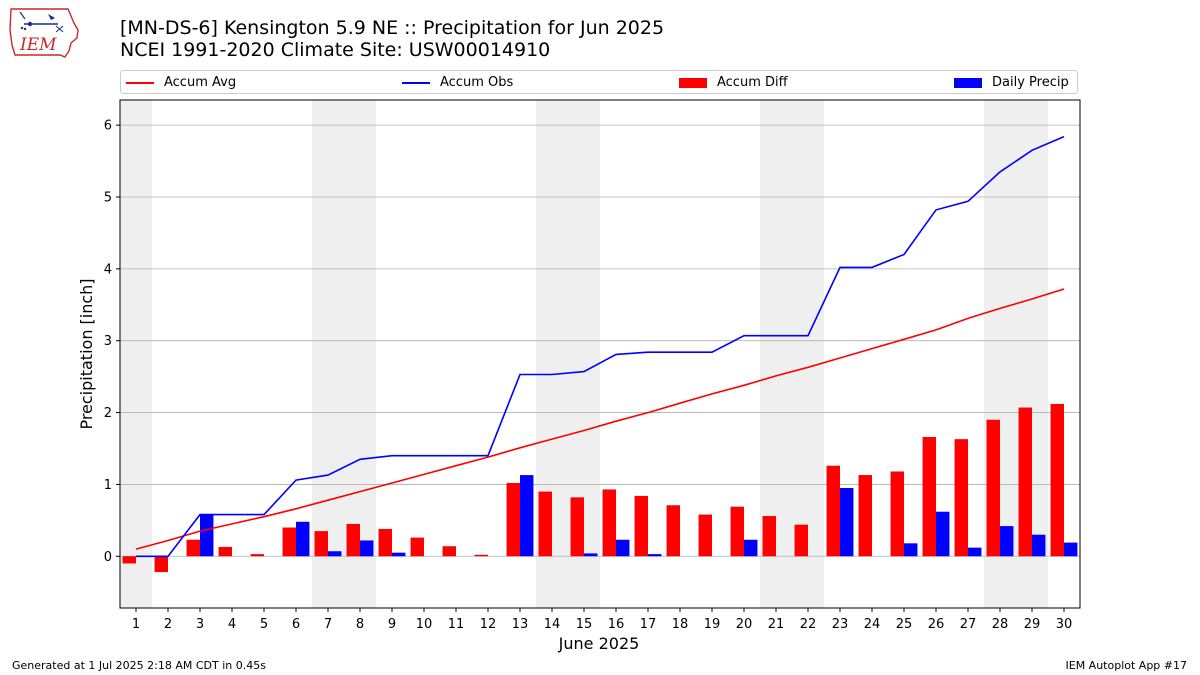 The image size is (1200, 675). What do you see at coordinates (752, 82) in the screenshot?
I see `legend-label: Accum Diff` at bounding box center [752, 82].